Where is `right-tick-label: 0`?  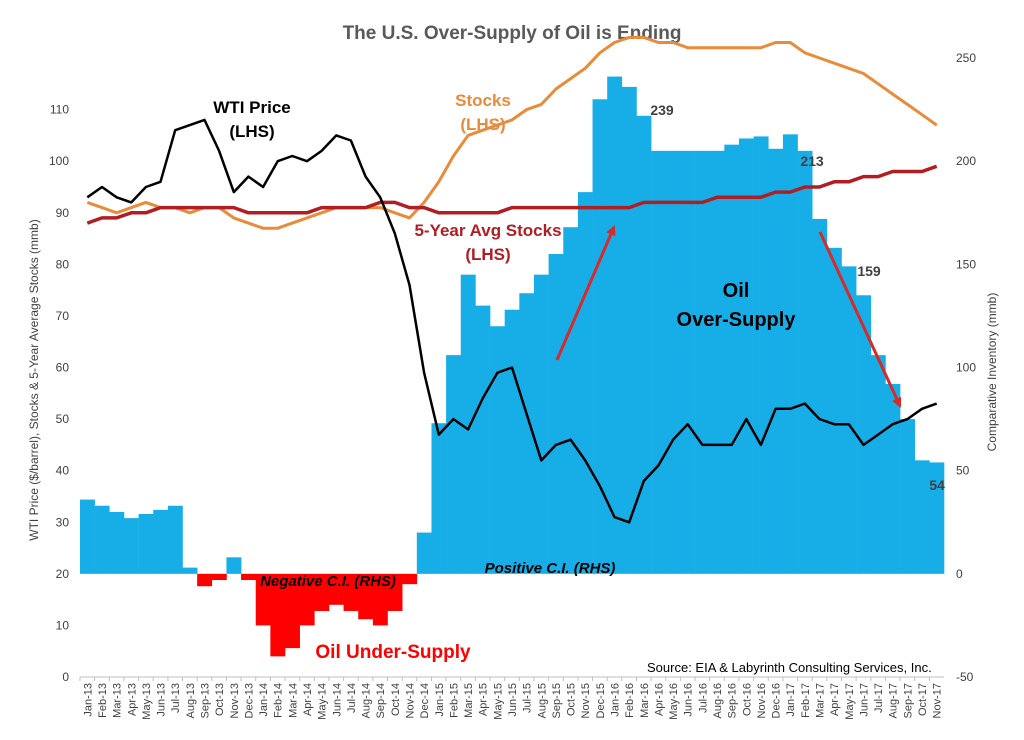 right-tick-label: 0 is located at coordinates (959, 574).